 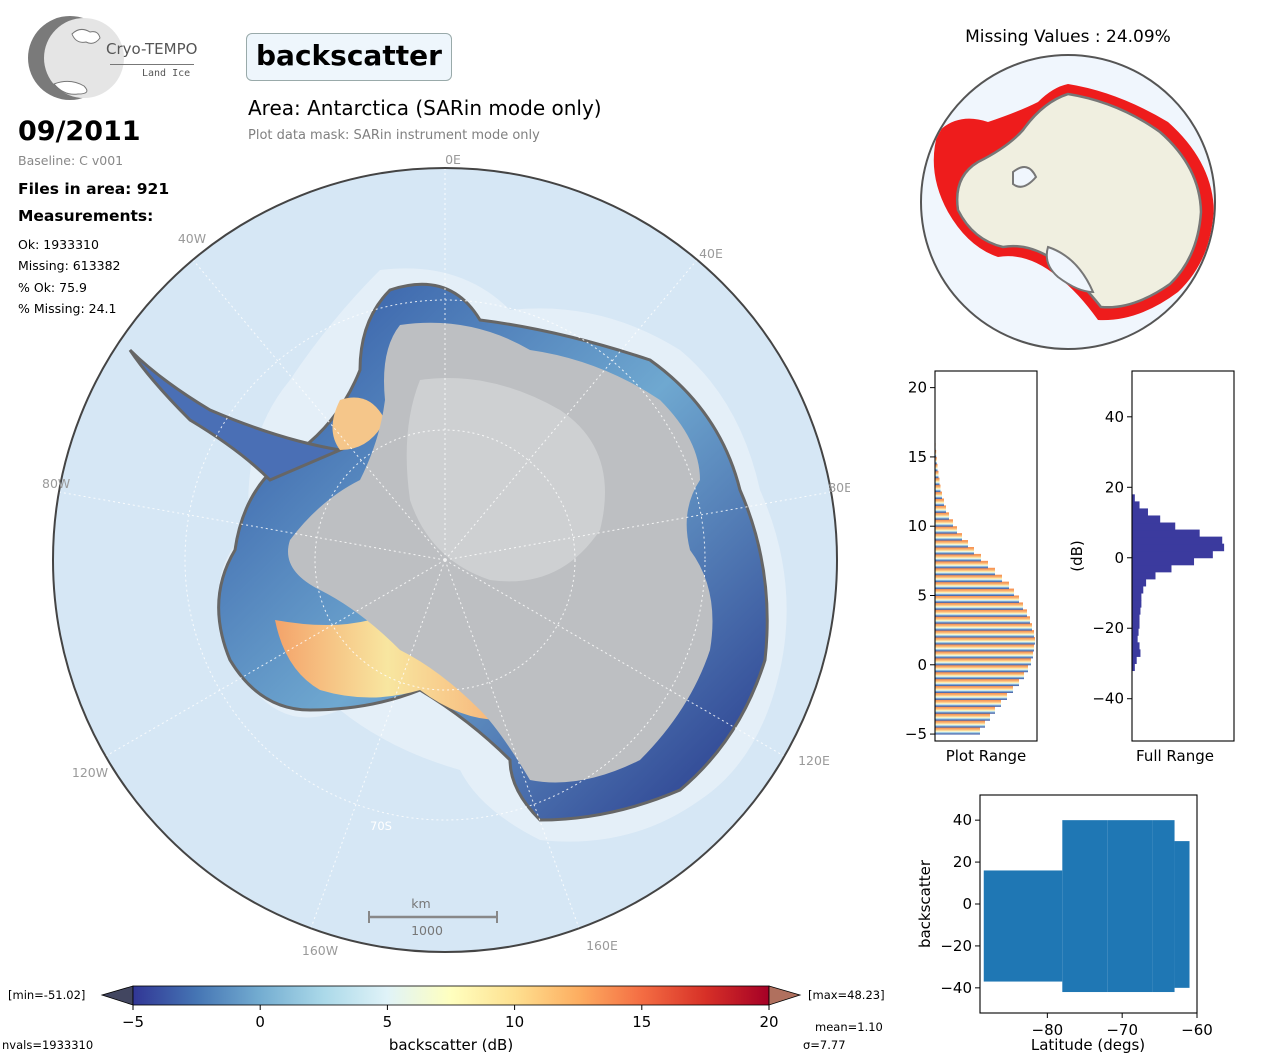 What do you see at coordinates (260, 1022) in the screenshot?
I see `colorbar-tick-label: 0` at bounding box center [260, 1022].